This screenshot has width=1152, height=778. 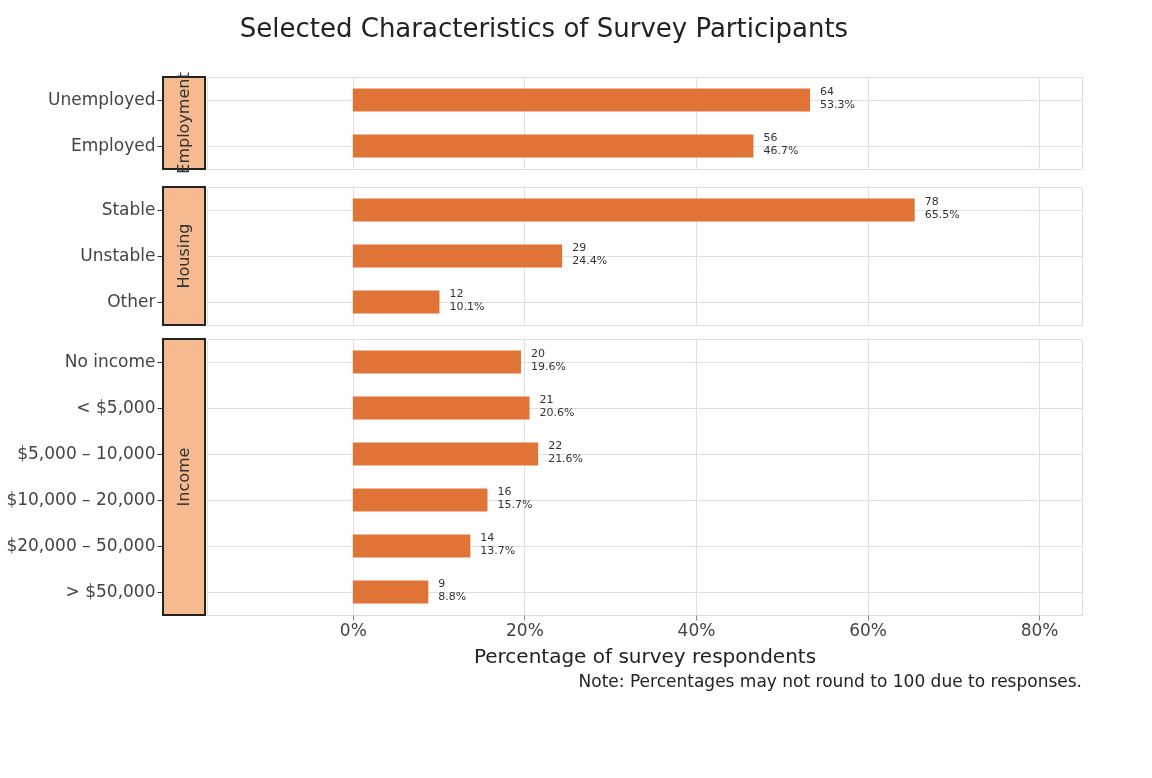 I want to click on y-tick-label: $10,000 – 20,000, so click(x=81, y=499).